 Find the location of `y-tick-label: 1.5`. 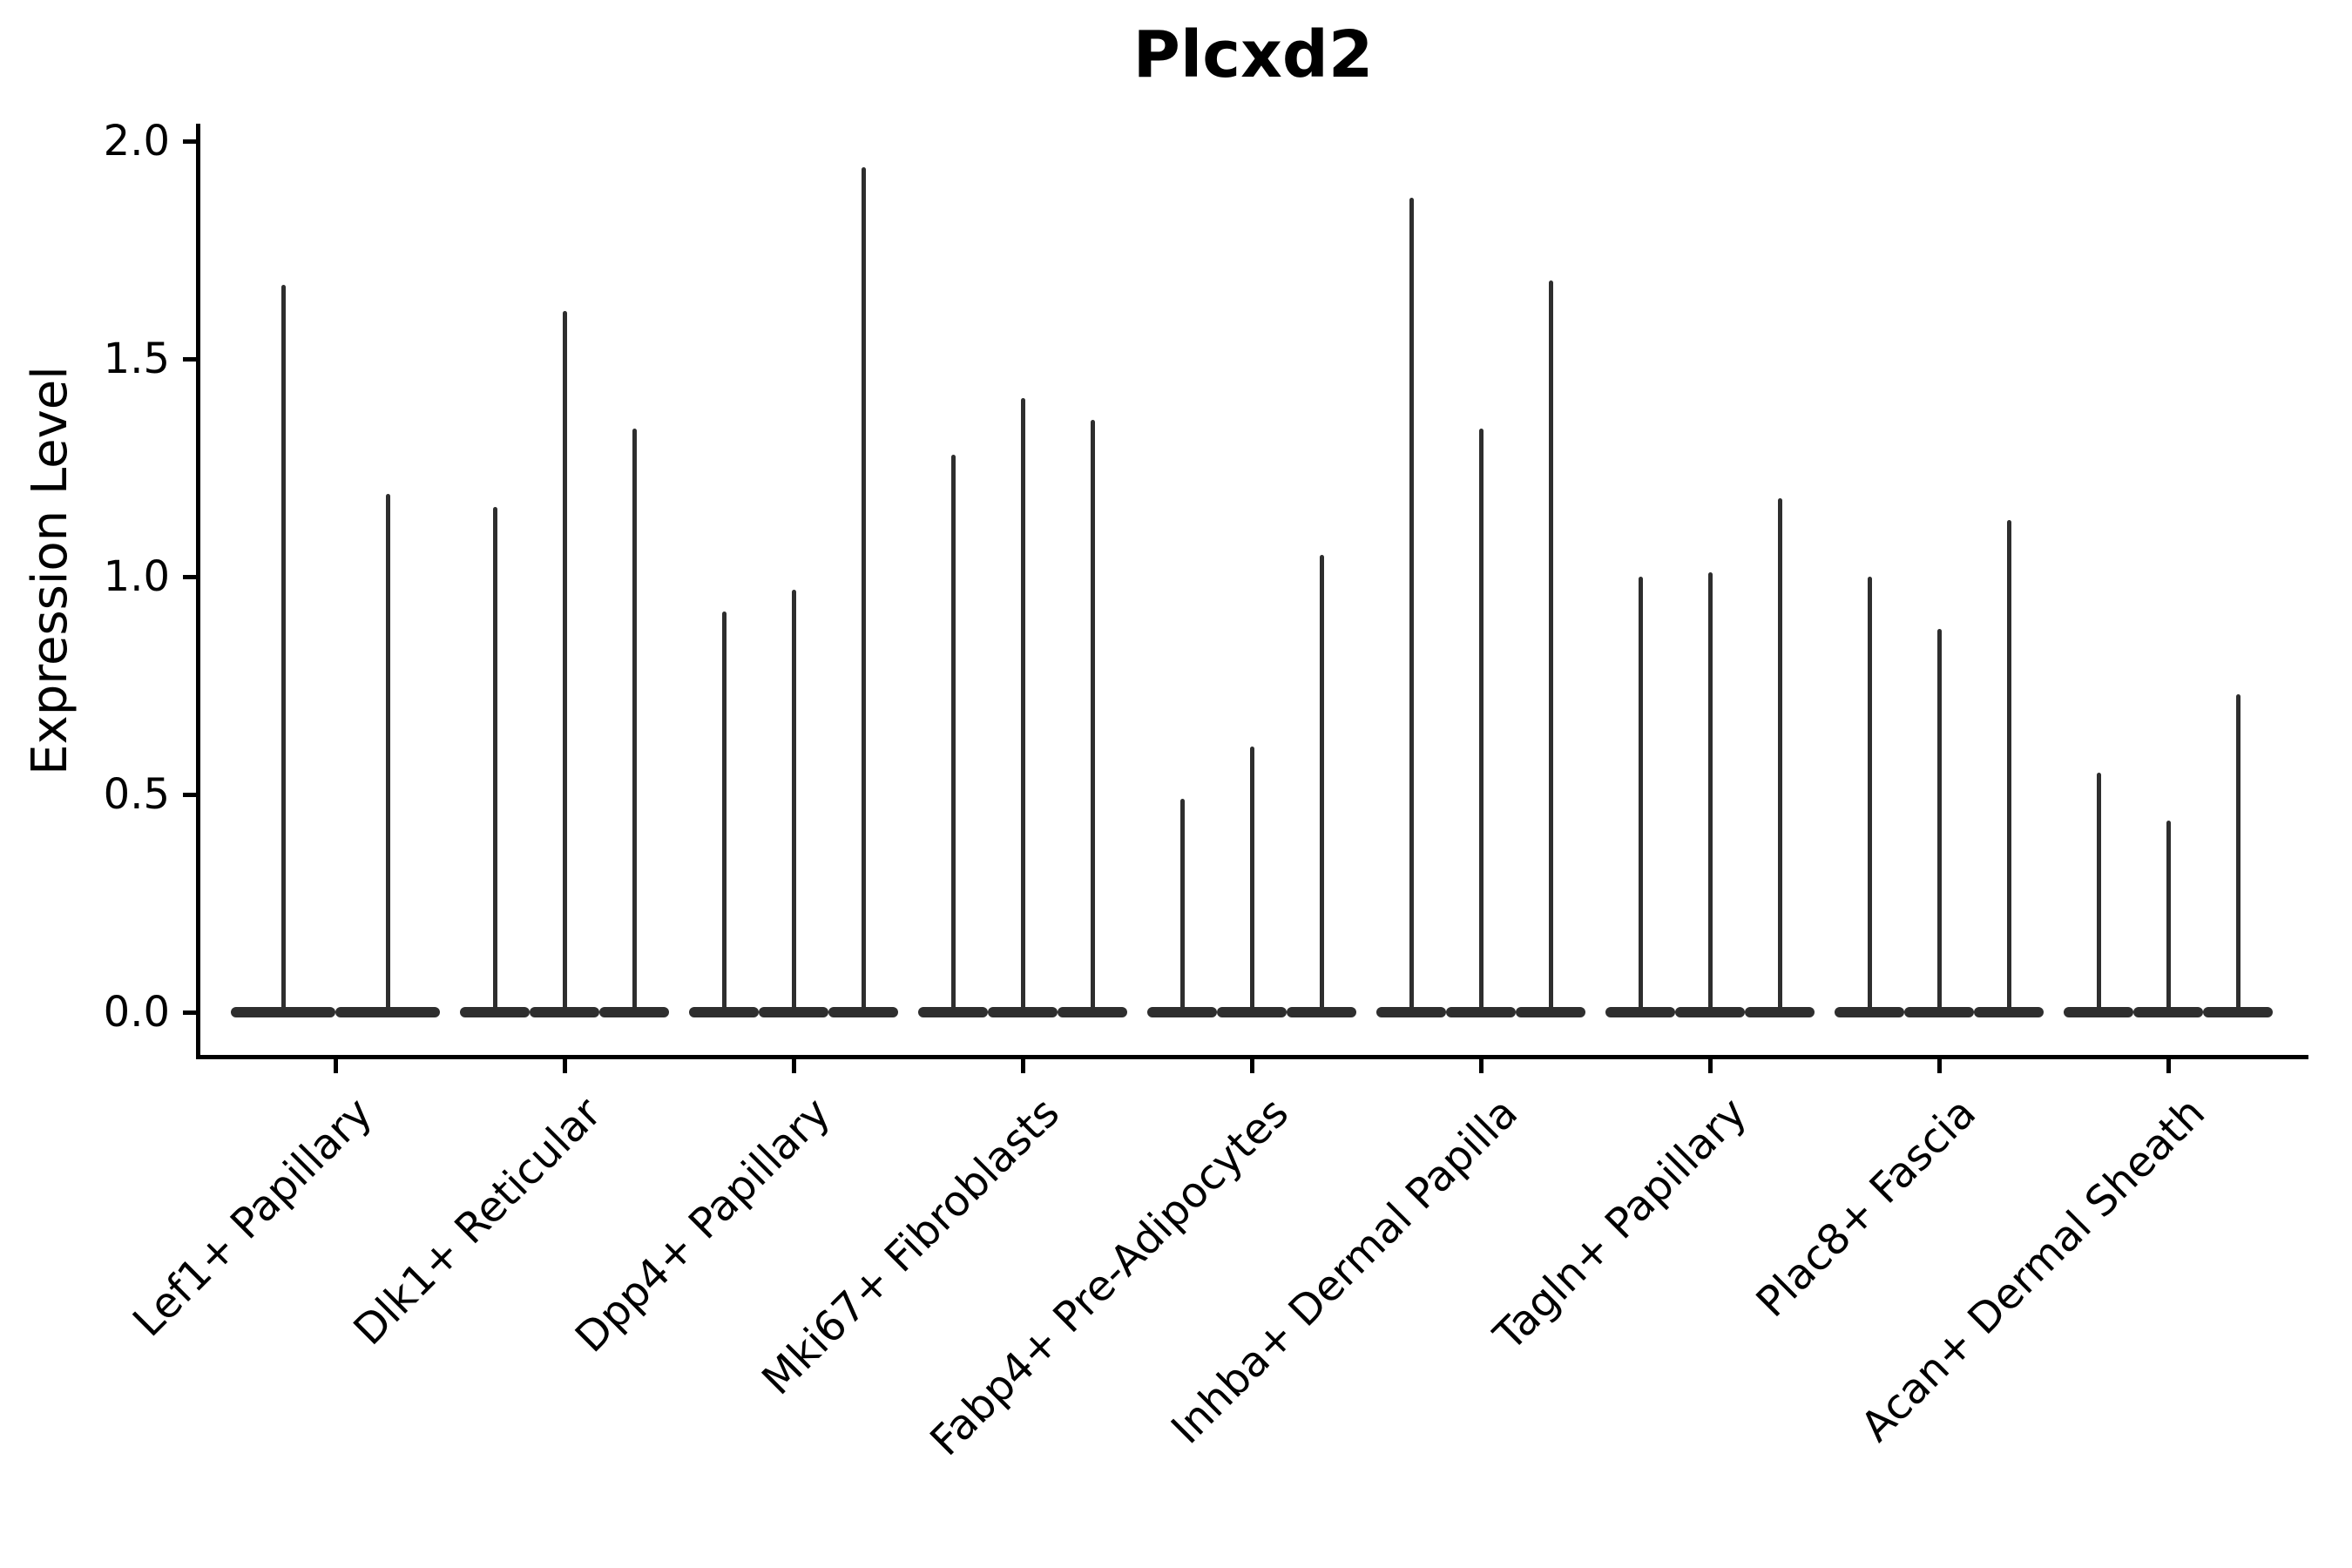

y-tick-label: 1.5 is located at coordinates (136, 359).